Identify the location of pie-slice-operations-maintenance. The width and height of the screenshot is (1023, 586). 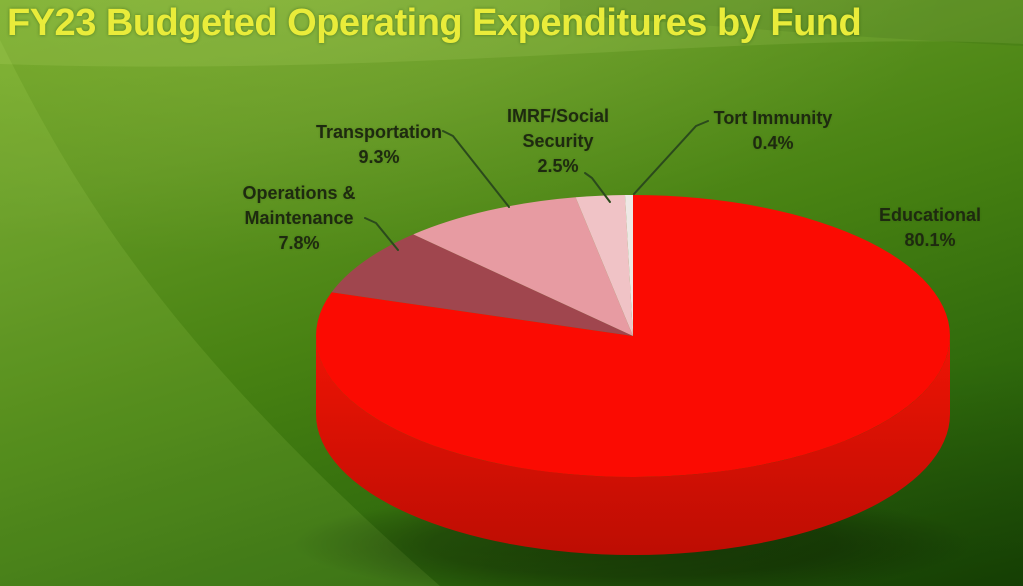
(482, 285).